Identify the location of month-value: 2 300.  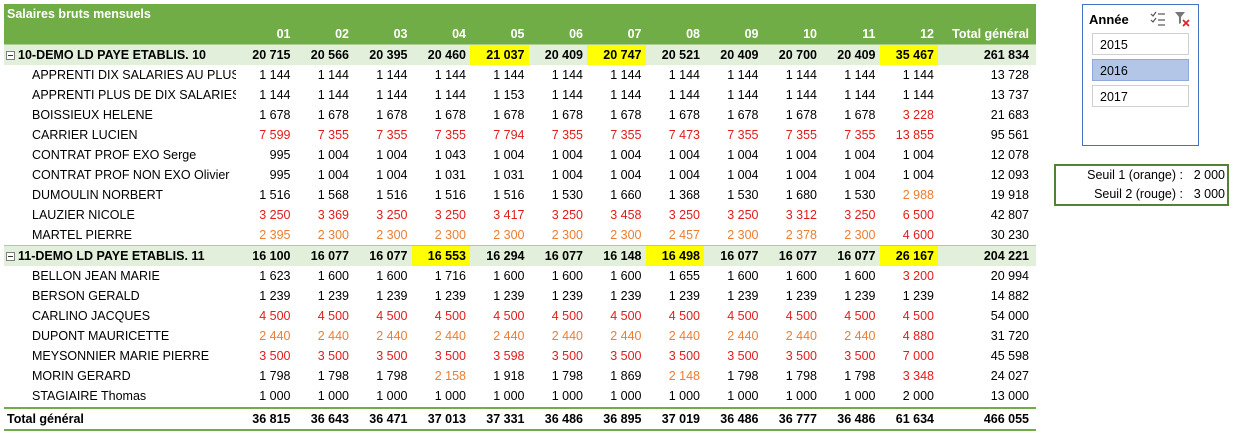
(450, 235).